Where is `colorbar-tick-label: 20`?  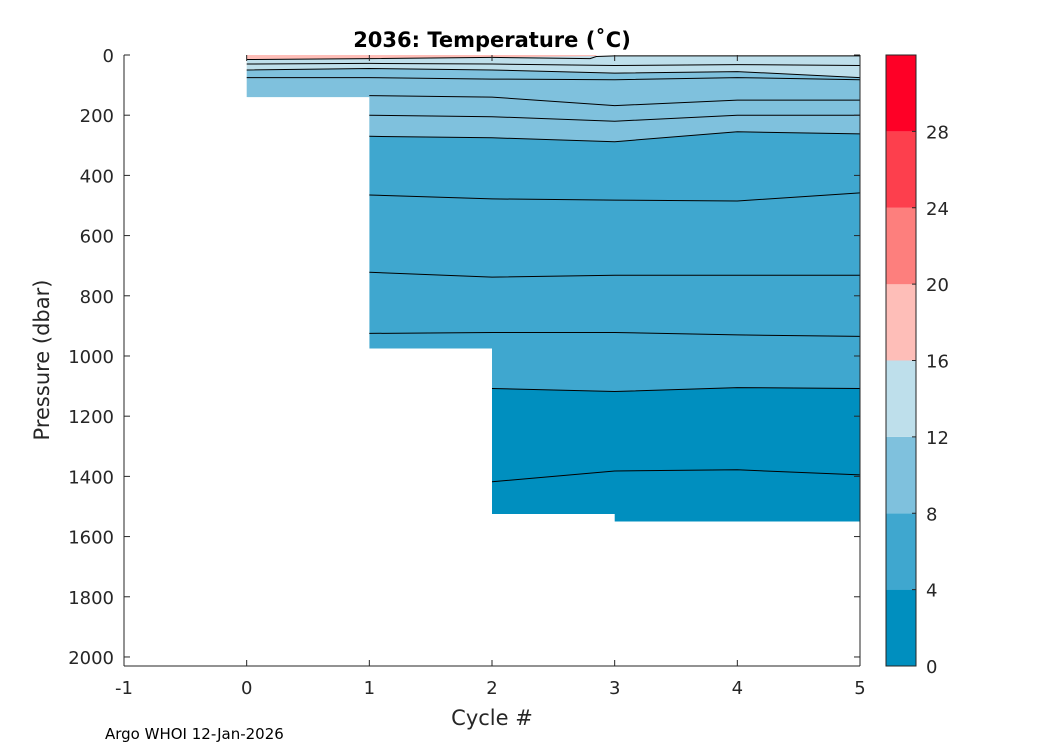 colorbar-tick-label: 20 is located at coordinates (937, 285).